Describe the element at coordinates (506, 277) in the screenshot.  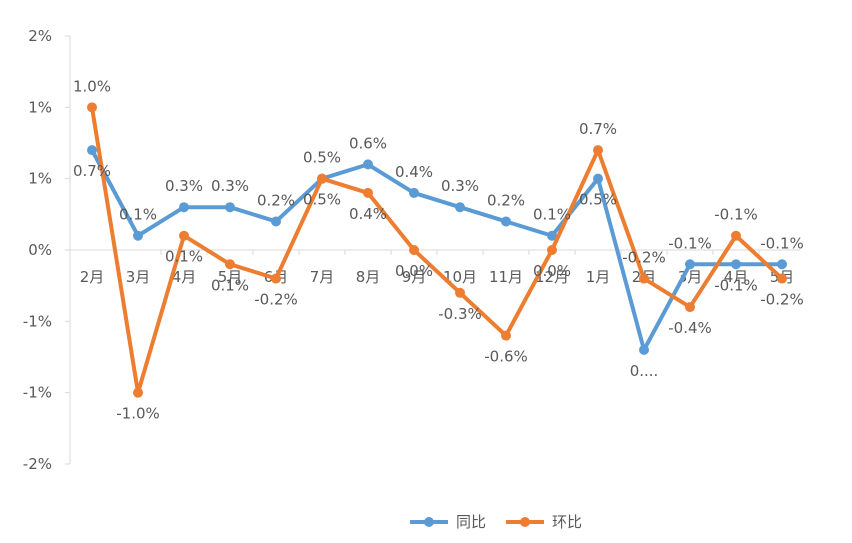
I see `x-tick-label: 11月` at that location.